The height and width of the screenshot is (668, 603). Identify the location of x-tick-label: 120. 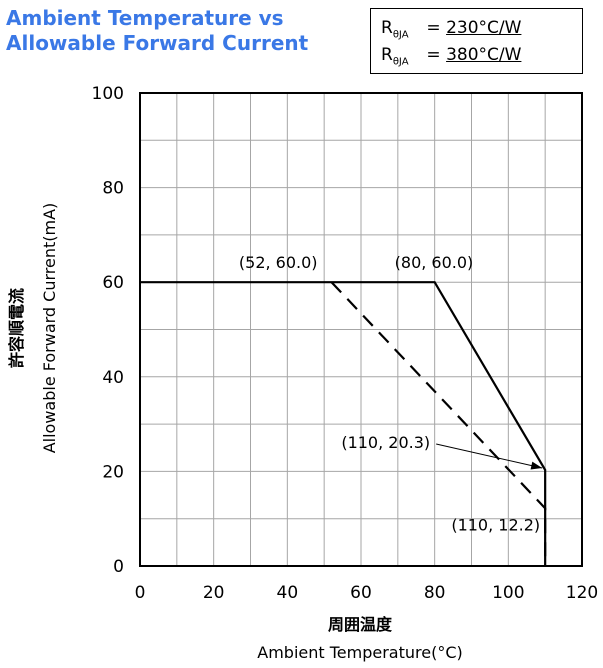
(582, 593).